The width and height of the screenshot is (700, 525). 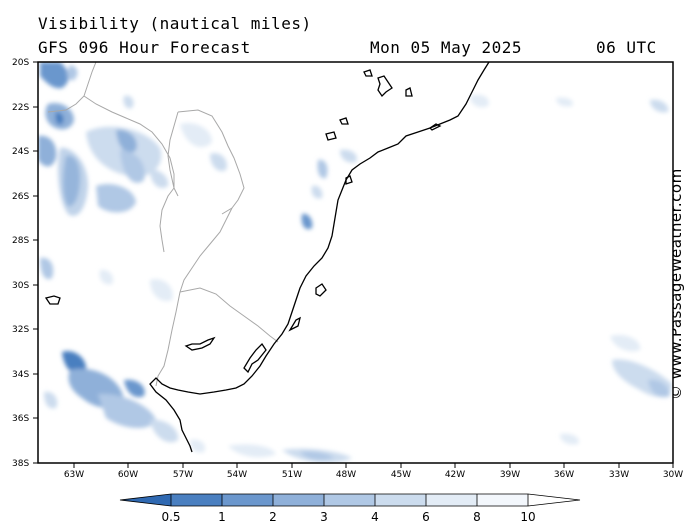 What do you see at coordinates (20, 330) in the screenshot?
I see `lat-label: 32S` at bounding box center [20, 330].